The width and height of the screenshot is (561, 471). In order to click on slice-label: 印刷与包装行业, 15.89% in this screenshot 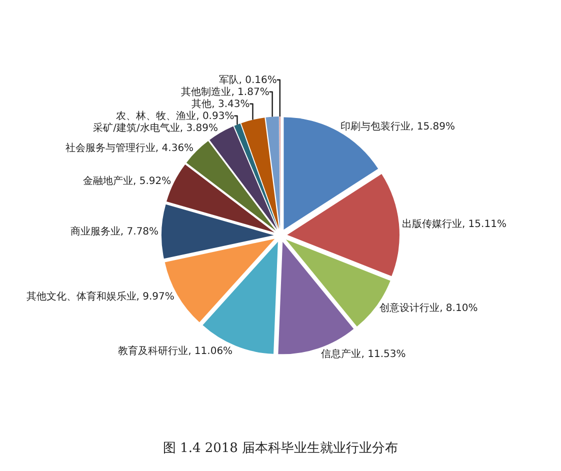, I will do `click(397, 126)`.